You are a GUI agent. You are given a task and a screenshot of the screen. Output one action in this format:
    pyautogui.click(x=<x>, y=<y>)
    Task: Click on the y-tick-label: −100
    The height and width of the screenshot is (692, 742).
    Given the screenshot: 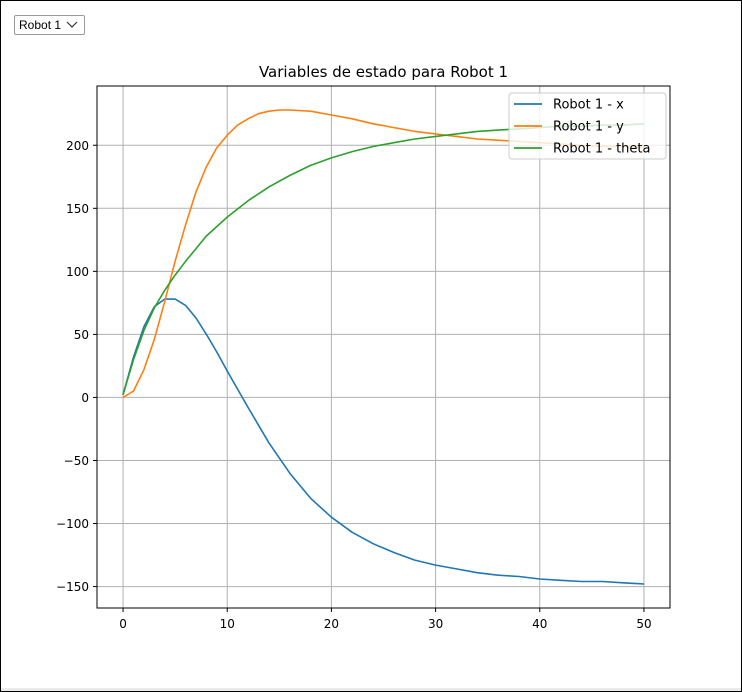 What is the action you would take?
    pyautogui.click(x=72, y=524)
    